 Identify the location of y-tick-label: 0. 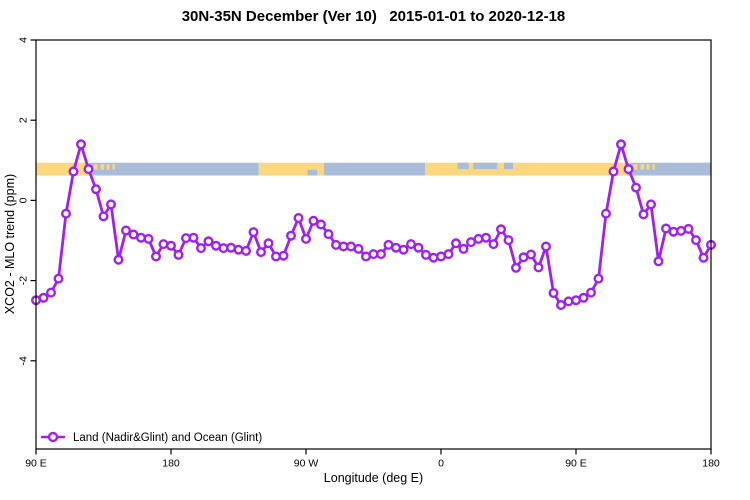
(24, 200).